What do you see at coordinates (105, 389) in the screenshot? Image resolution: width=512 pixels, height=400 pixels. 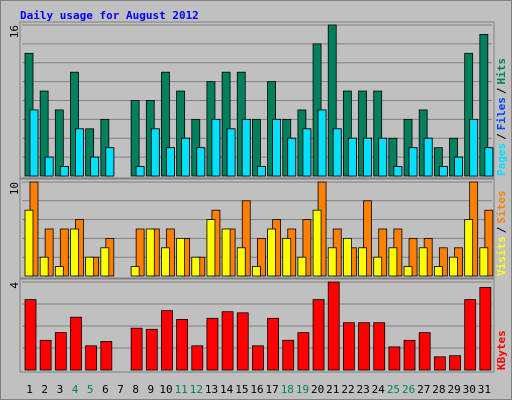 I see `x-tick-label: 6` at bounding box center [105, 389].